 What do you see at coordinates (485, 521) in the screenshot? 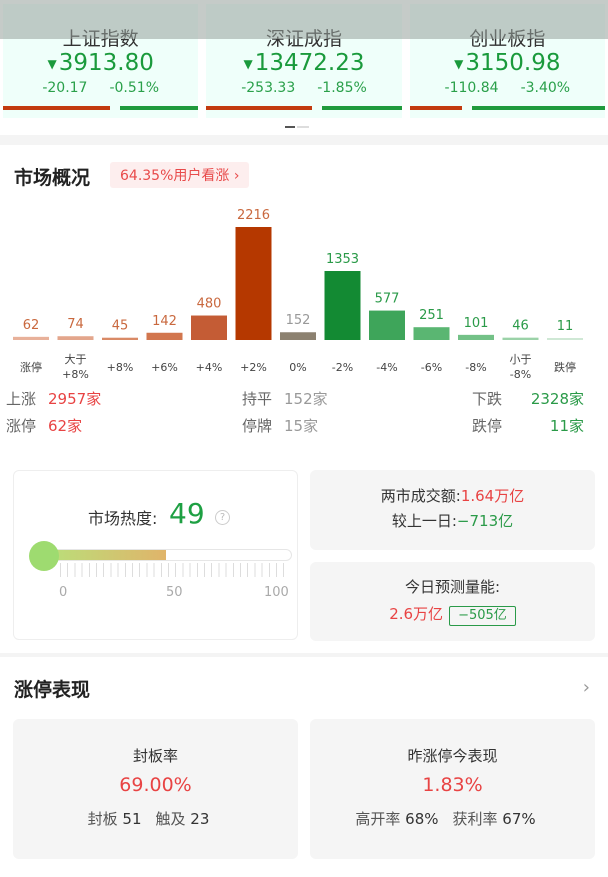
I see `prev-value: −713亿` at bounding box center [485, 521].